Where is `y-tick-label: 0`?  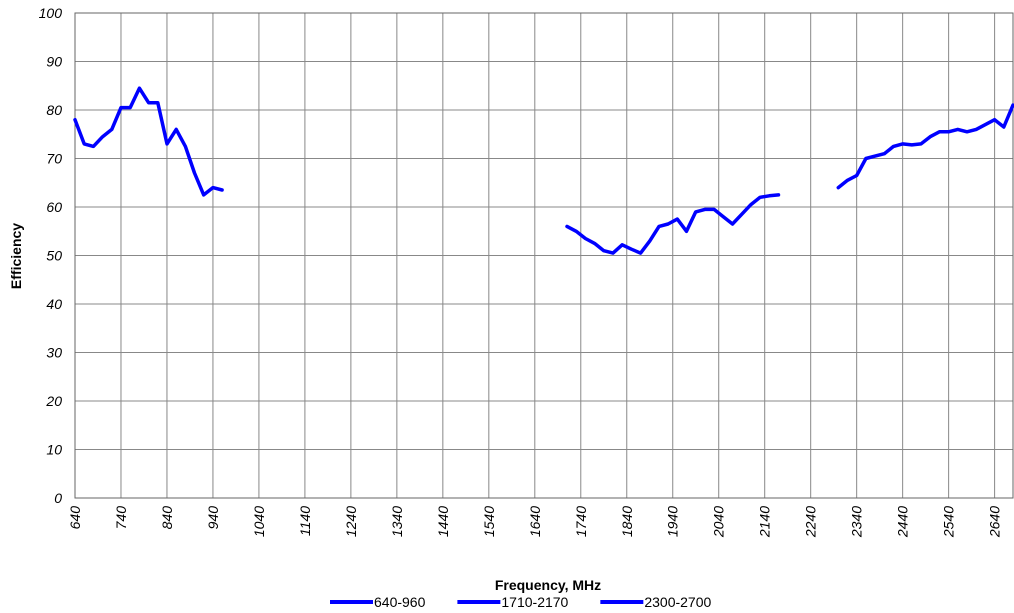 y-tick-label: 0 is located at coordinates (58, 498).